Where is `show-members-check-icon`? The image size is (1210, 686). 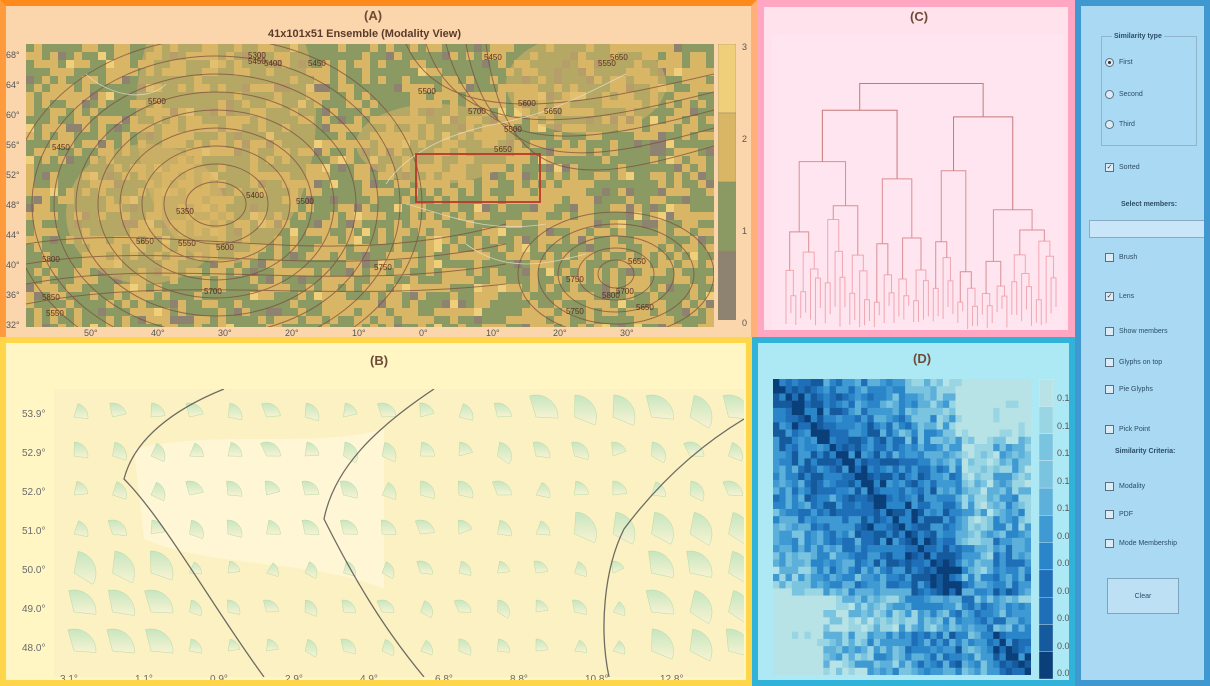 show-members-check-icon is located at coordinates (1109, 331).